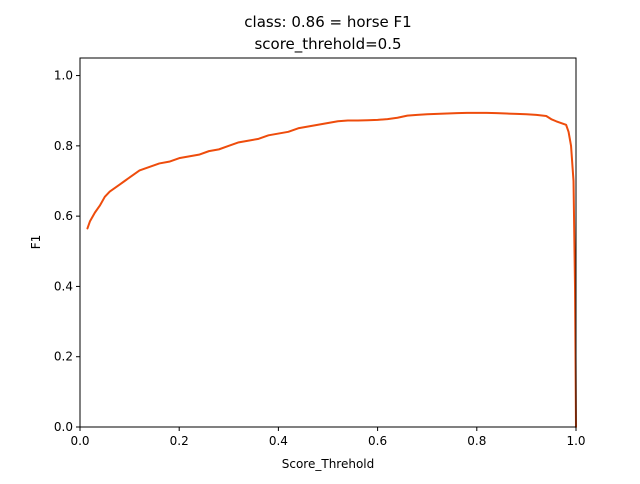 This screenshot has width=640, height=484. What do you see at coordinates (575, 441) in the screenshot?
I see `x-tick-label: 1.0` at bounding box center [575, 441].